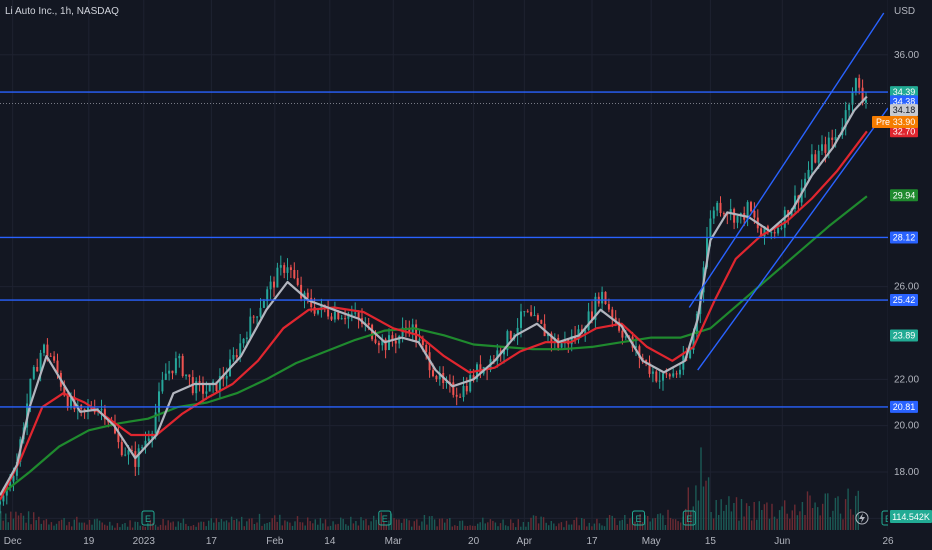 This screenshot has height=550, width=932. I want to click on x-tick-label: 2023, so click(144, 541).